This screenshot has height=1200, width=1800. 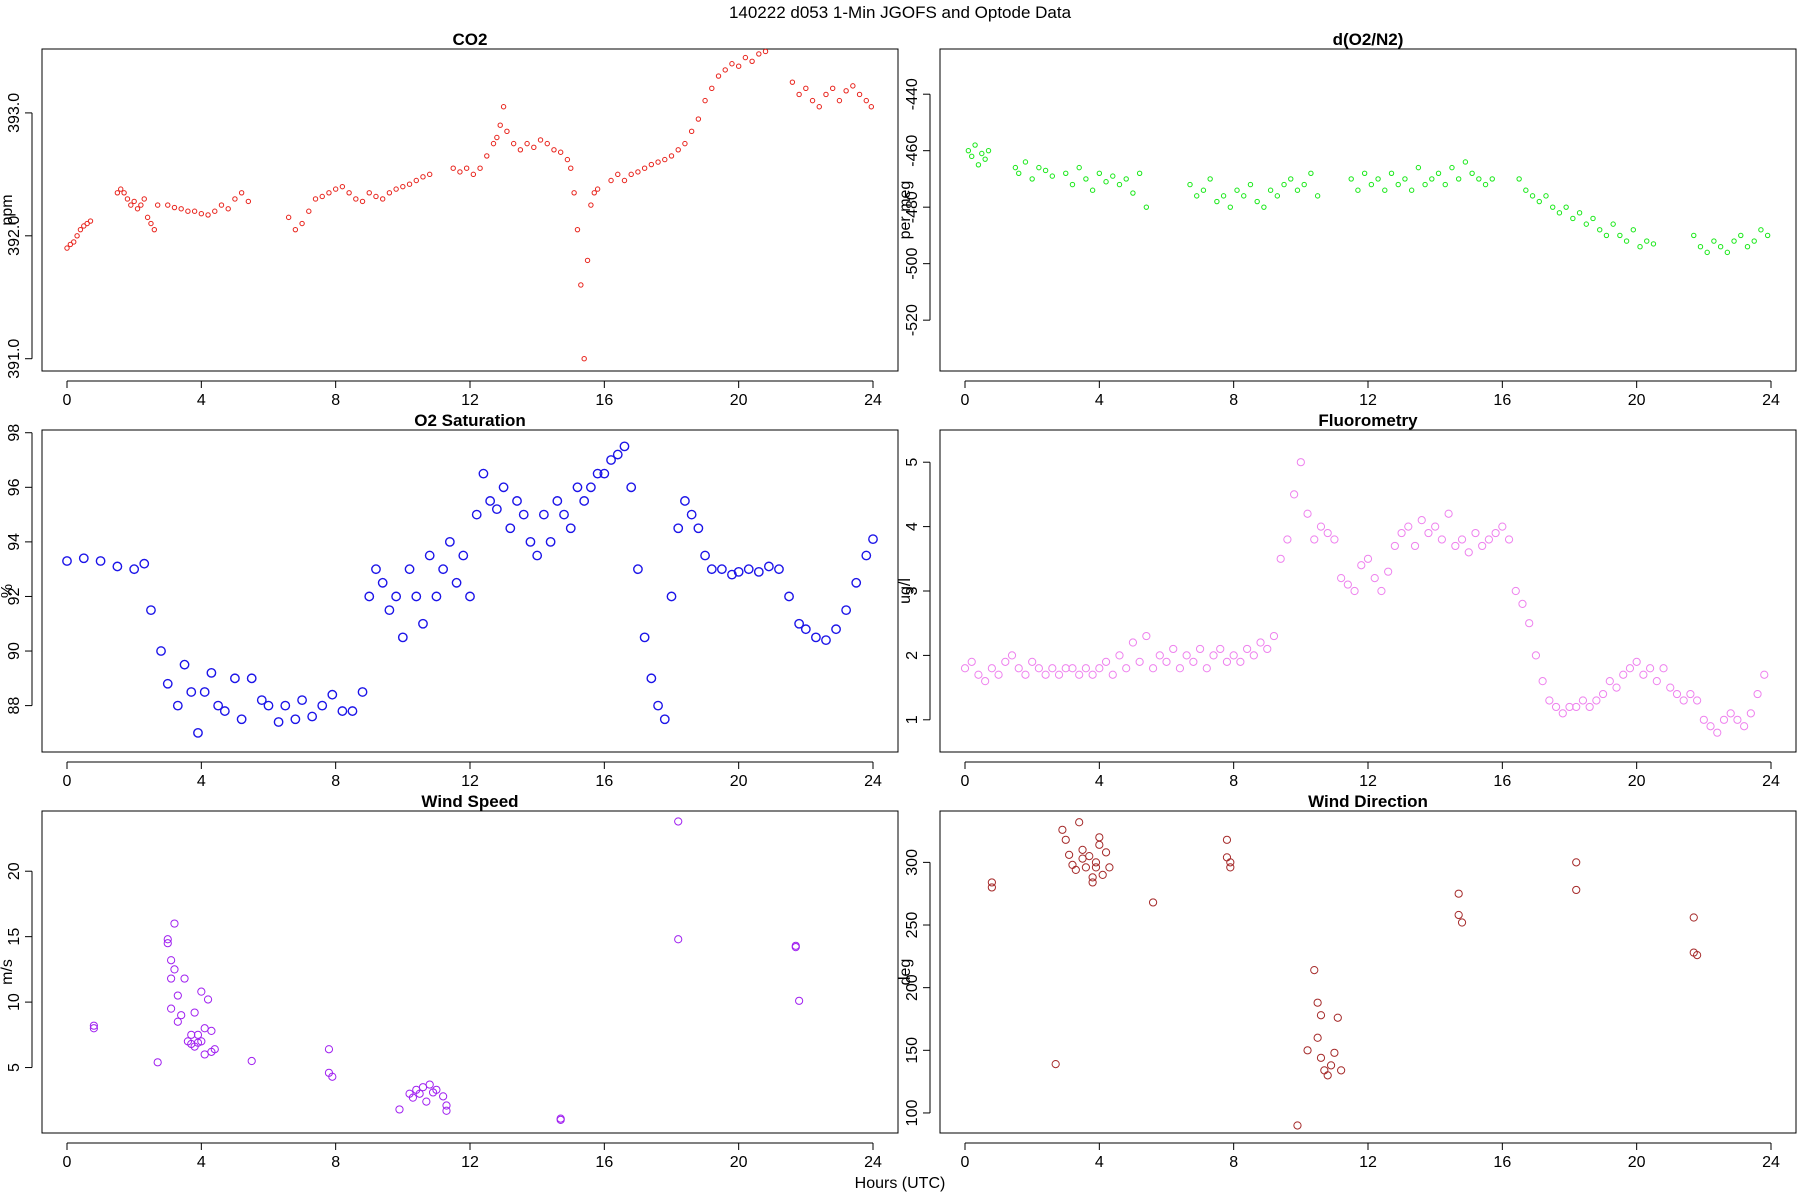 I want to click on x-tick-label: 24, so click(x=1771, y=400).